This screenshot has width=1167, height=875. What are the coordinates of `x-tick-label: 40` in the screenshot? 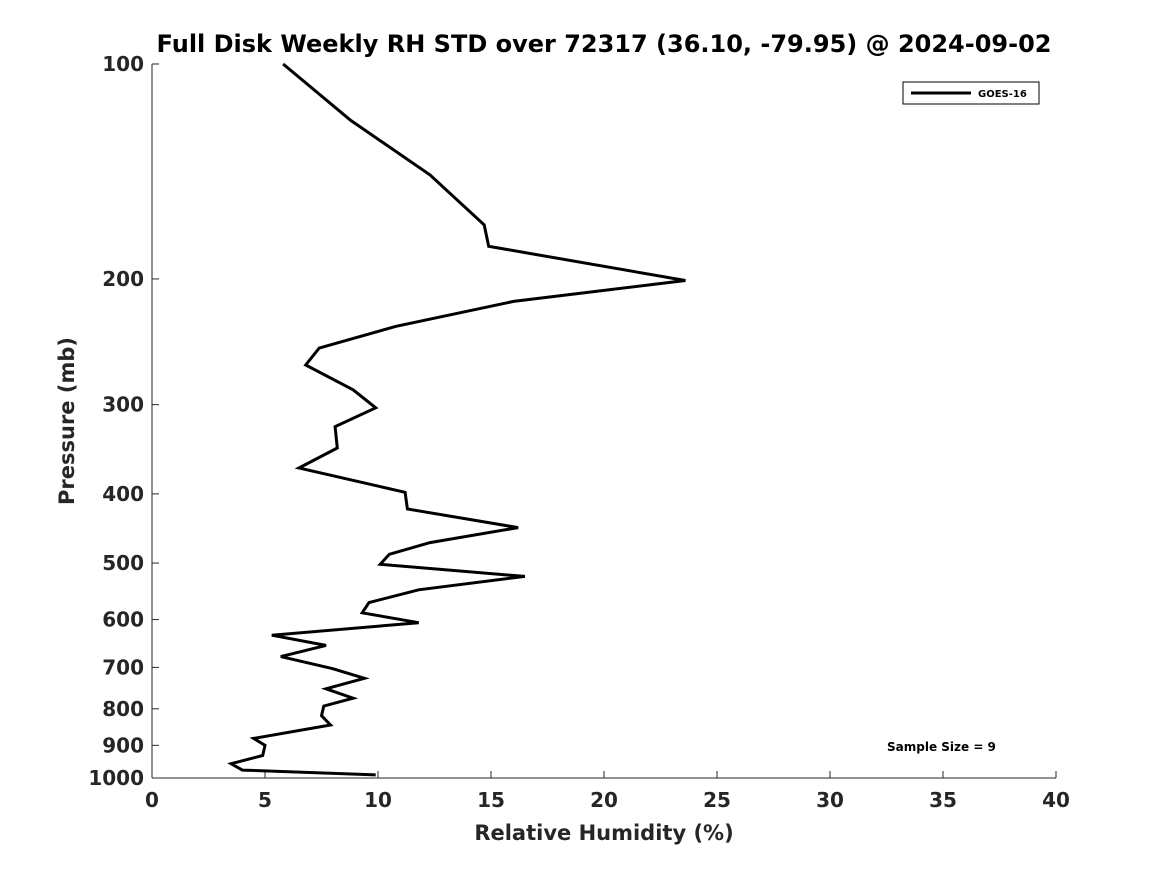 It's located at (1056, 800).